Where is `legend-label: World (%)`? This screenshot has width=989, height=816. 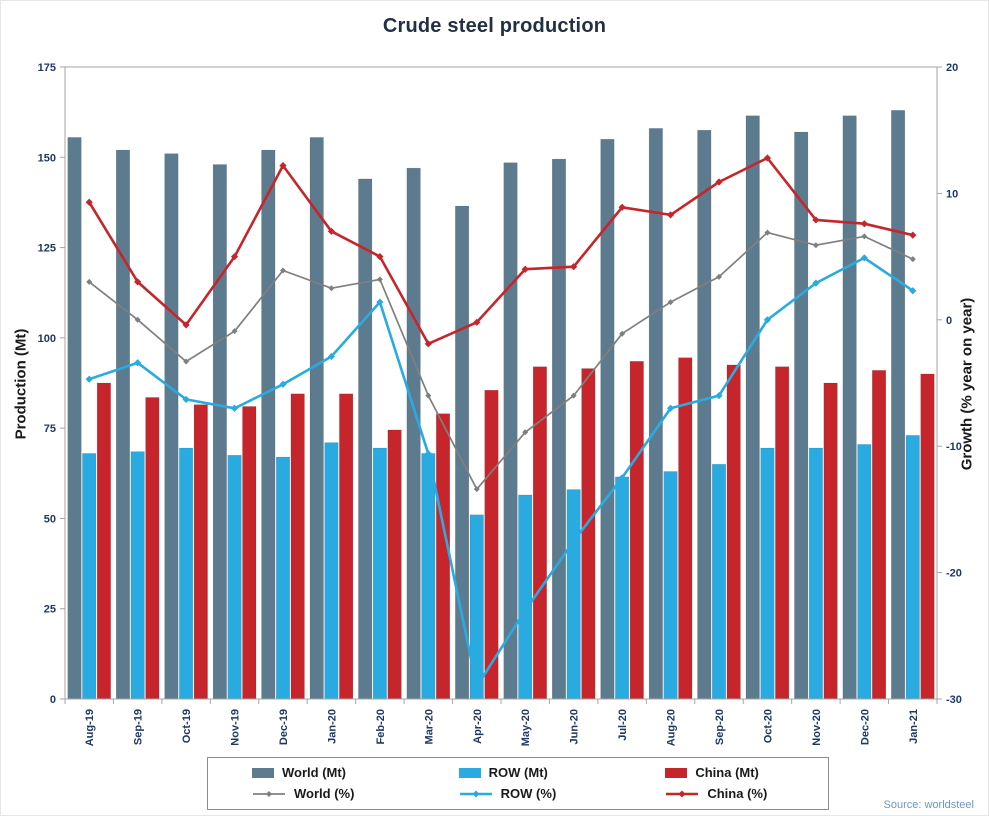
legend-label: World (%) is located at coordinates (324, 793).